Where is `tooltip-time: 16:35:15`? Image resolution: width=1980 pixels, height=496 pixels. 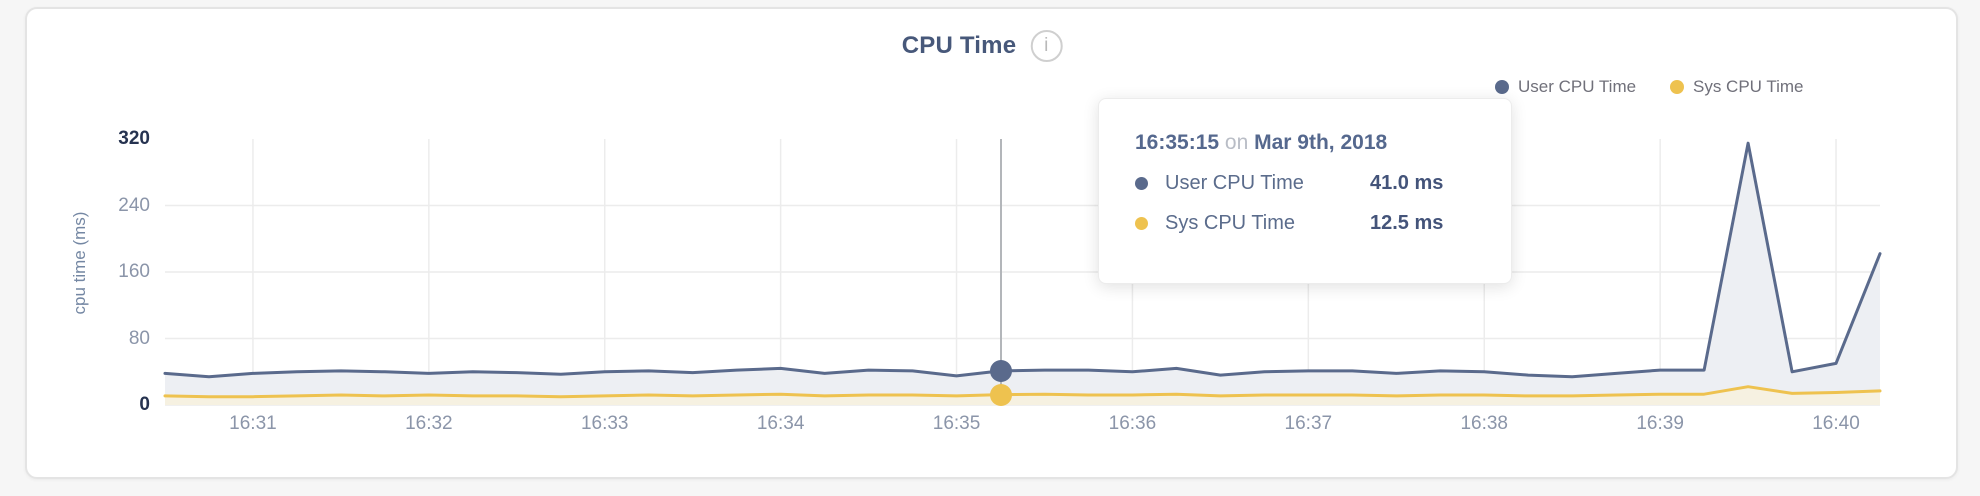 tooltip-time: 16:35:15 is located at coordinates (1177, 142).